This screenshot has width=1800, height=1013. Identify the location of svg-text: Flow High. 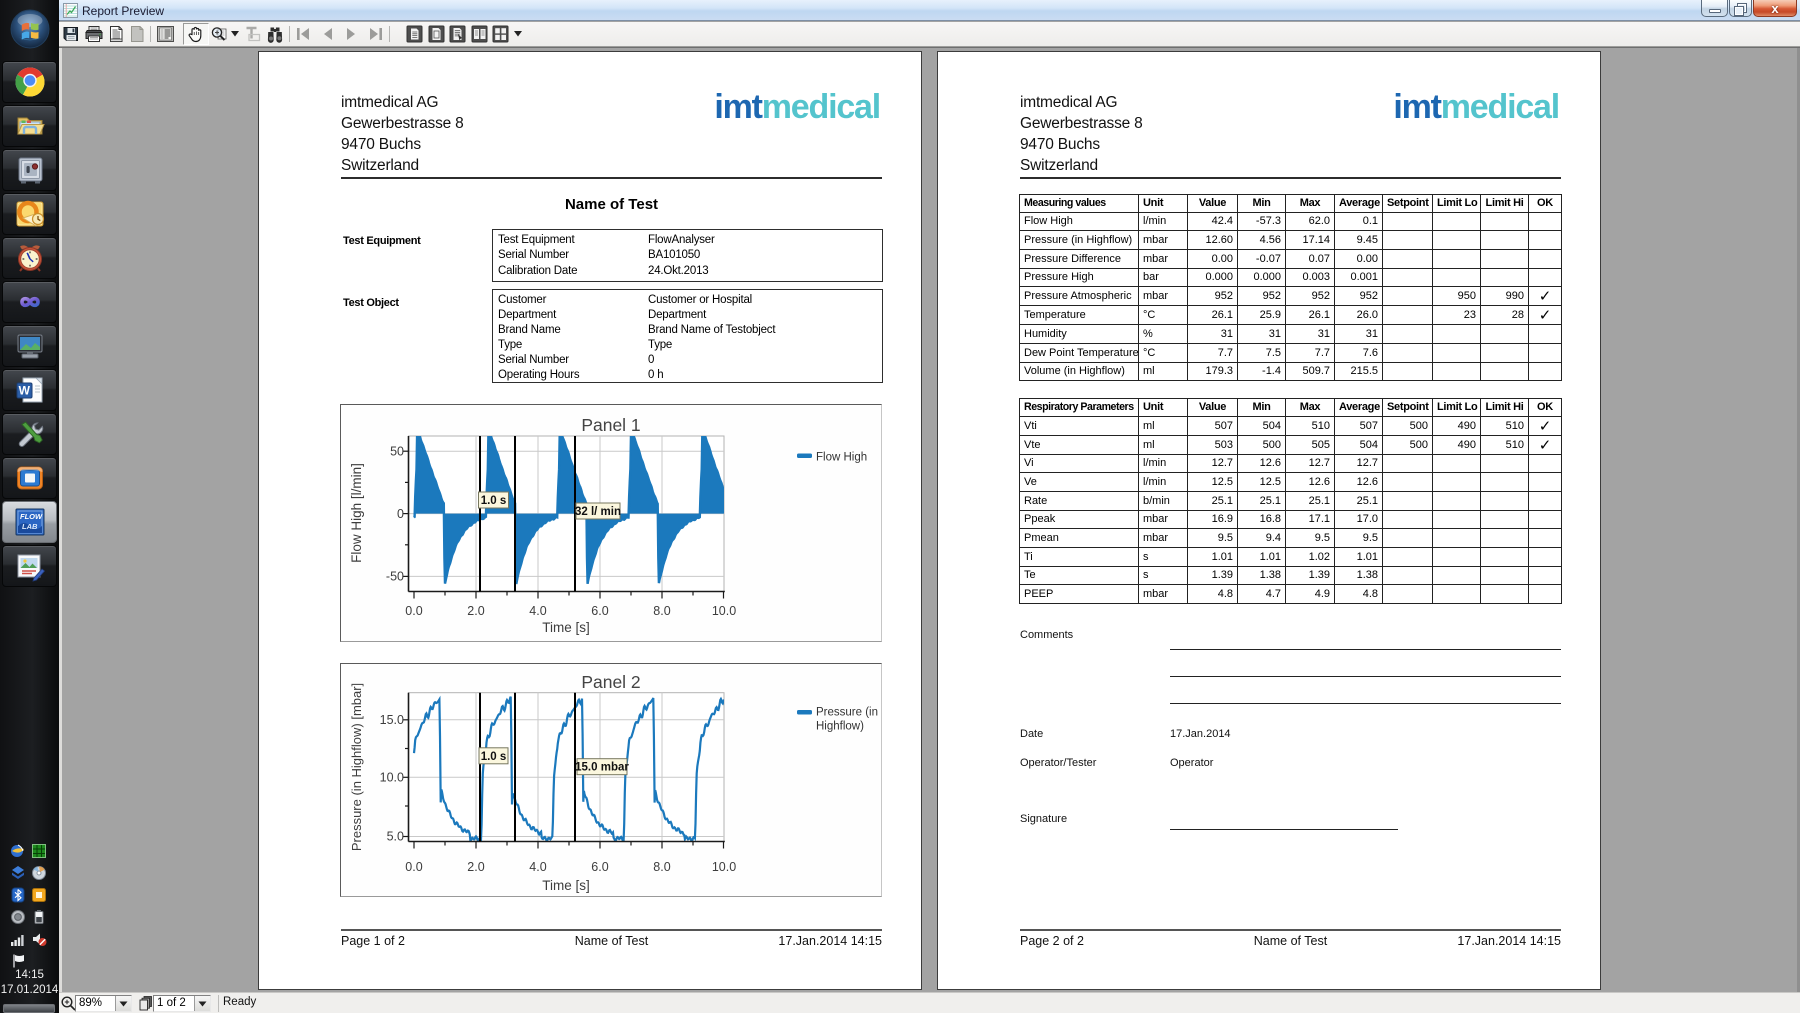
(841, 458).